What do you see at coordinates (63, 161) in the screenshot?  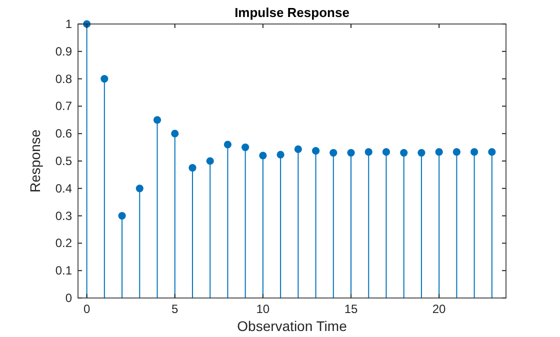 I see `y-tick-label: 0.5` at bounding box center [63, 161].